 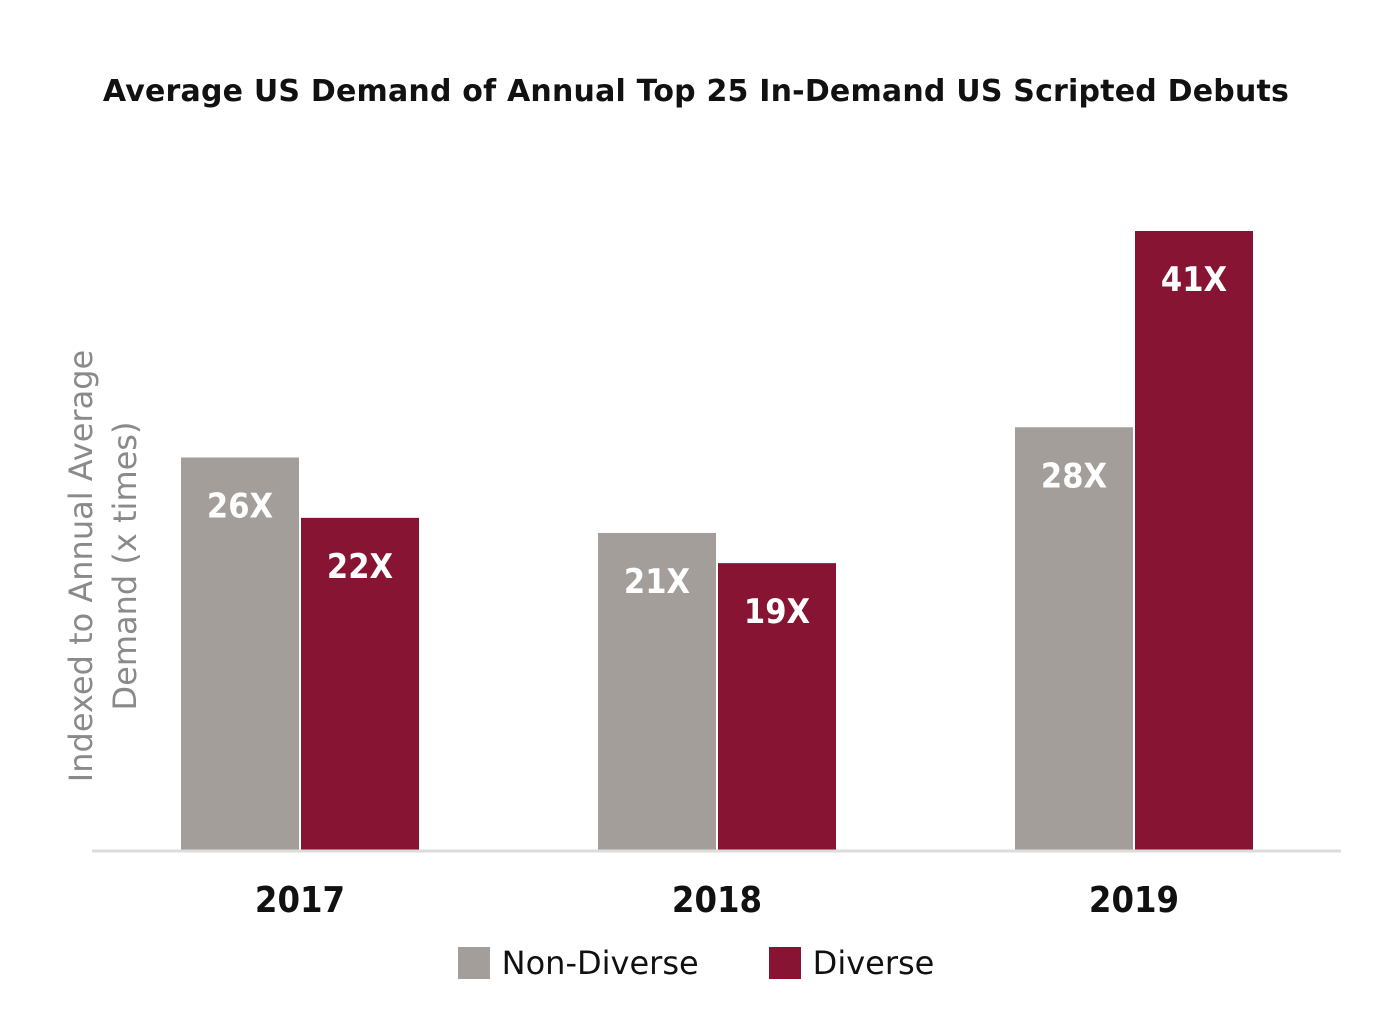 What do you see at coordinates (657, 582) in the screenshot?
I see `data-label-non-diverse-2018: 21X` at bounding box center [657, 582].